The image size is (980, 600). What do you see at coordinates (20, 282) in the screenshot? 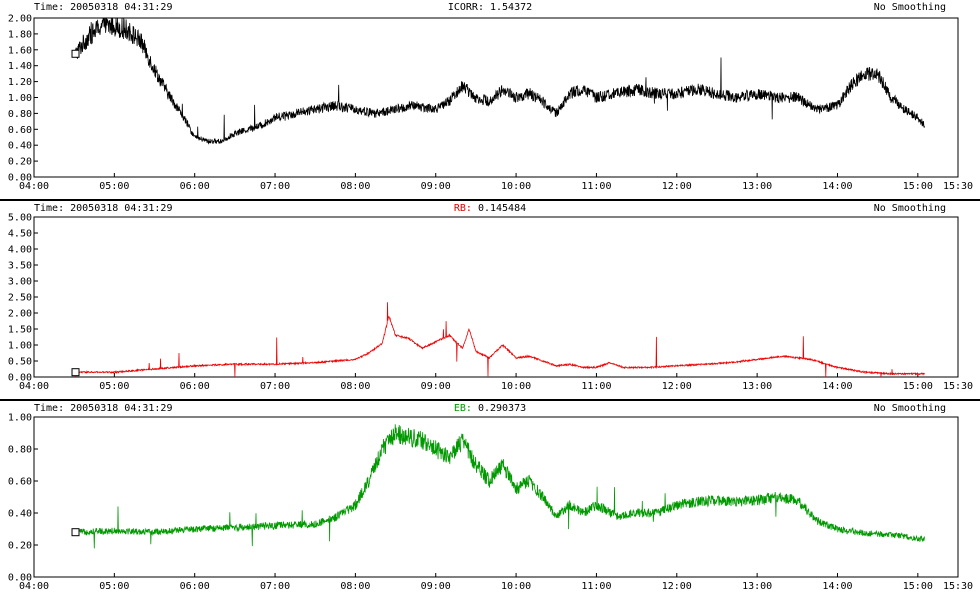
I see `y-tick-label: 3.00` at bounding box center [20, 282].